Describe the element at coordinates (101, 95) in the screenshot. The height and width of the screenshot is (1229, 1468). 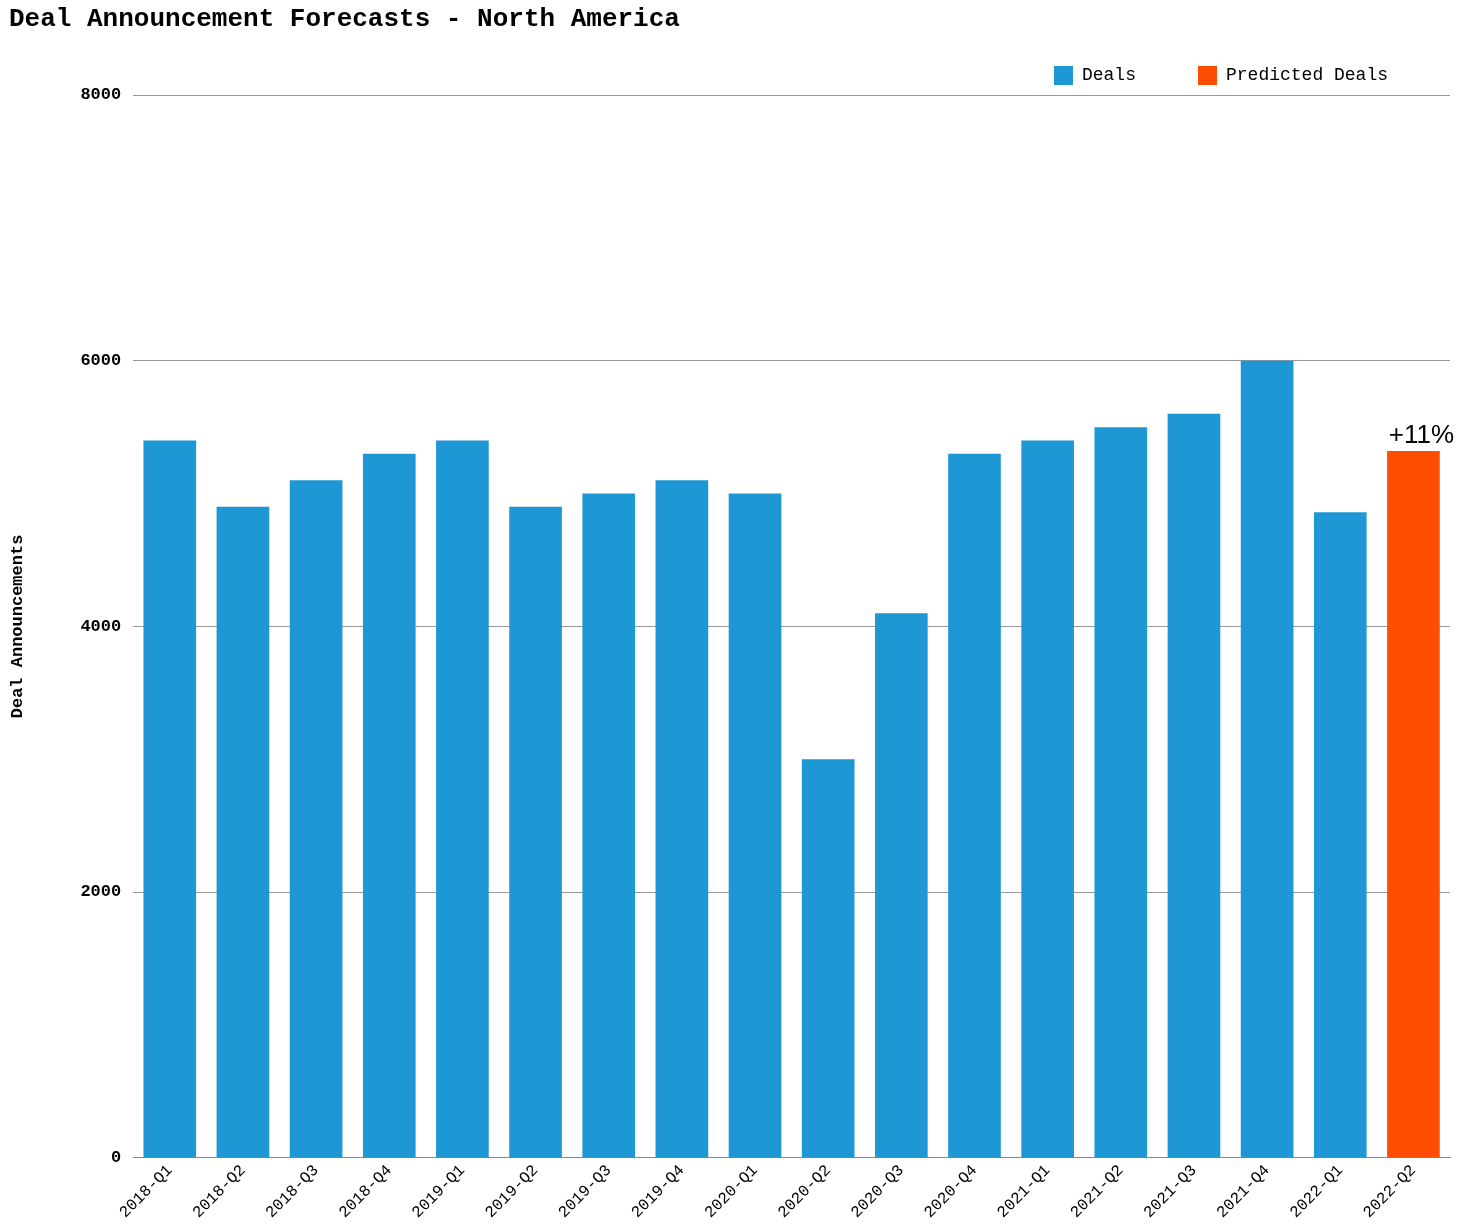
I see `y-tick-label: 8000` at that location.